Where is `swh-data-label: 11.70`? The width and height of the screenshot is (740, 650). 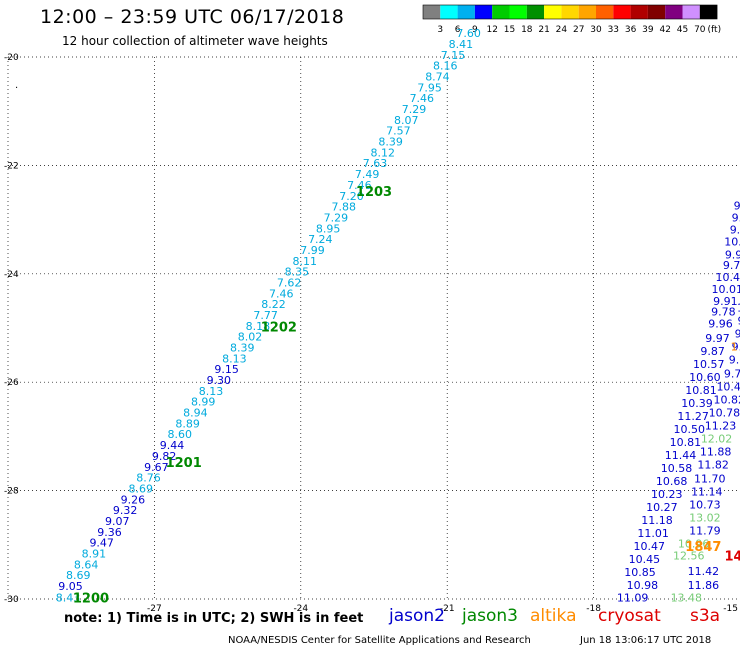 swh-data-label: 11.70 is located at coordinates (710, 479).